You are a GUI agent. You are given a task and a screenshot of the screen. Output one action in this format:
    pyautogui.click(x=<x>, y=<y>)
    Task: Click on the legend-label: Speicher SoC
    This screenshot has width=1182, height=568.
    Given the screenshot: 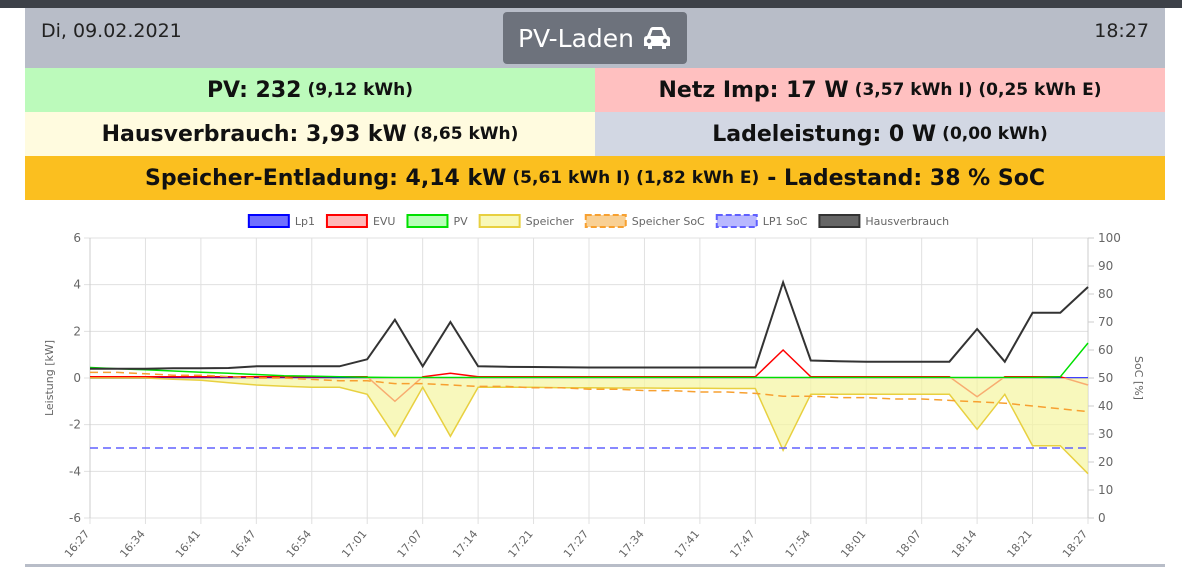 What is the action you would take?
    pyautogui.click(x=668, y=221)
    